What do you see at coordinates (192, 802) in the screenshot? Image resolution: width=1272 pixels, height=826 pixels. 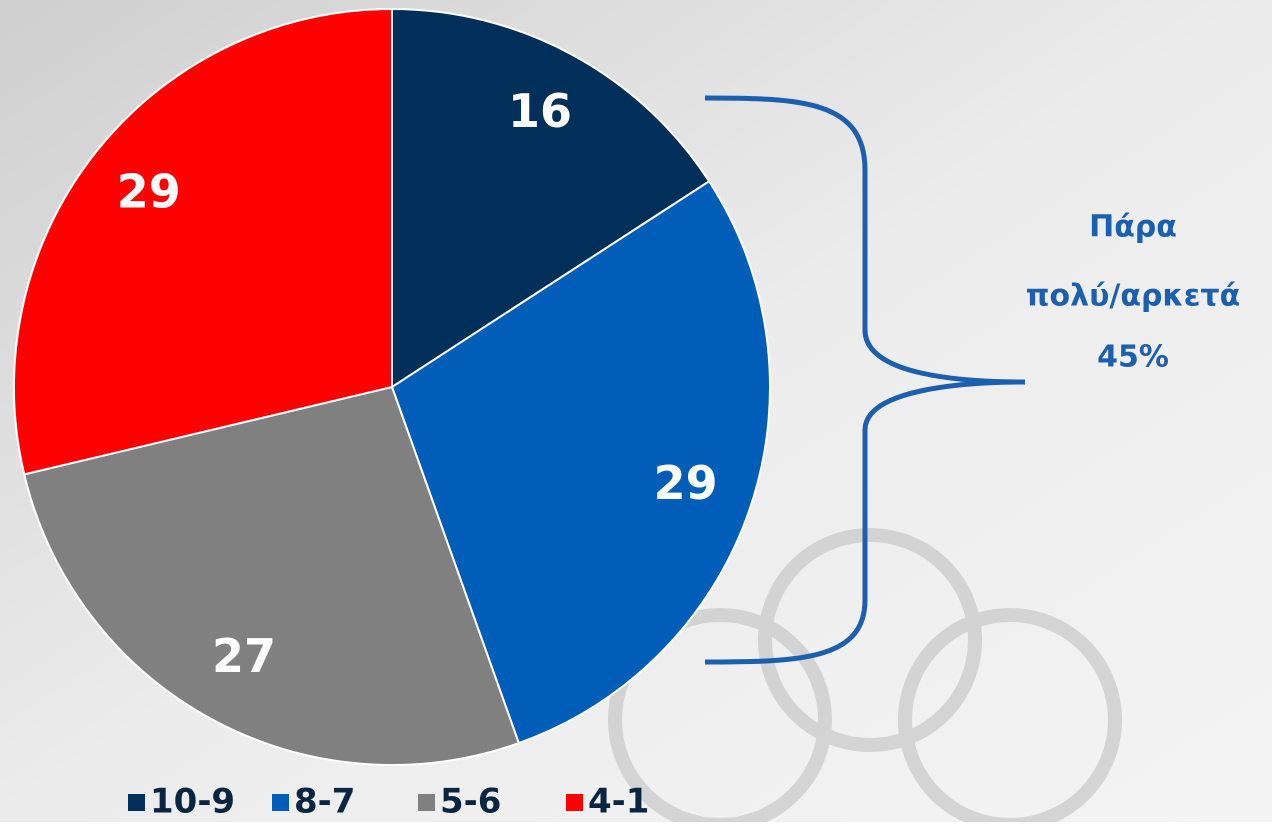 I see `legend-label: 10-9` at bounding box center [192, 802].